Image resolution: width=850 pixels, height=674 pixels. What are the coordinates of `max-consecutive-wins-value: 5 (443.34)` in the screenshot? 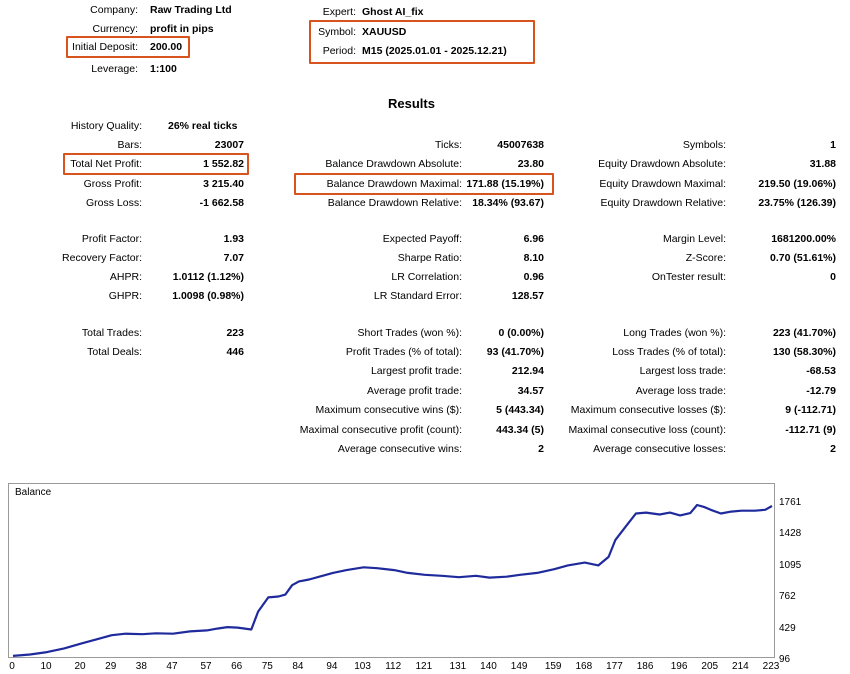 It's located at (520, 410).